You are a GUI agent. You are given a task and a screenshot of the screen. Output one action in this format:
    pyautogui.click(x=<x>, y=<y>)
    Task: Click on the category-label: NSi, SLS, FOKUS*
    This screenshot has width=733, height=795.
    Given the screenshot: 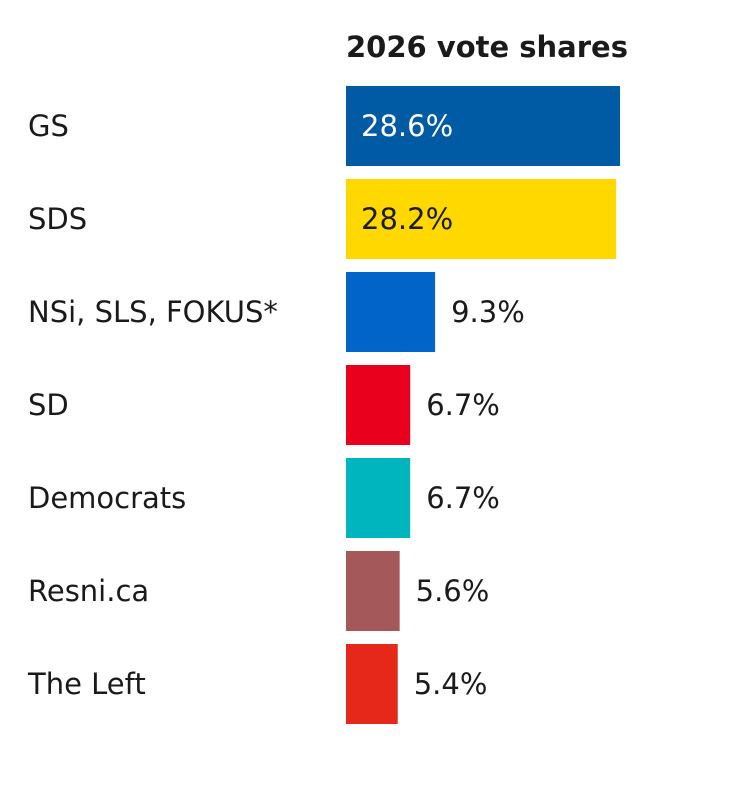 What is the action you would take?
    pyautogui.click(x=153, y=312)
    